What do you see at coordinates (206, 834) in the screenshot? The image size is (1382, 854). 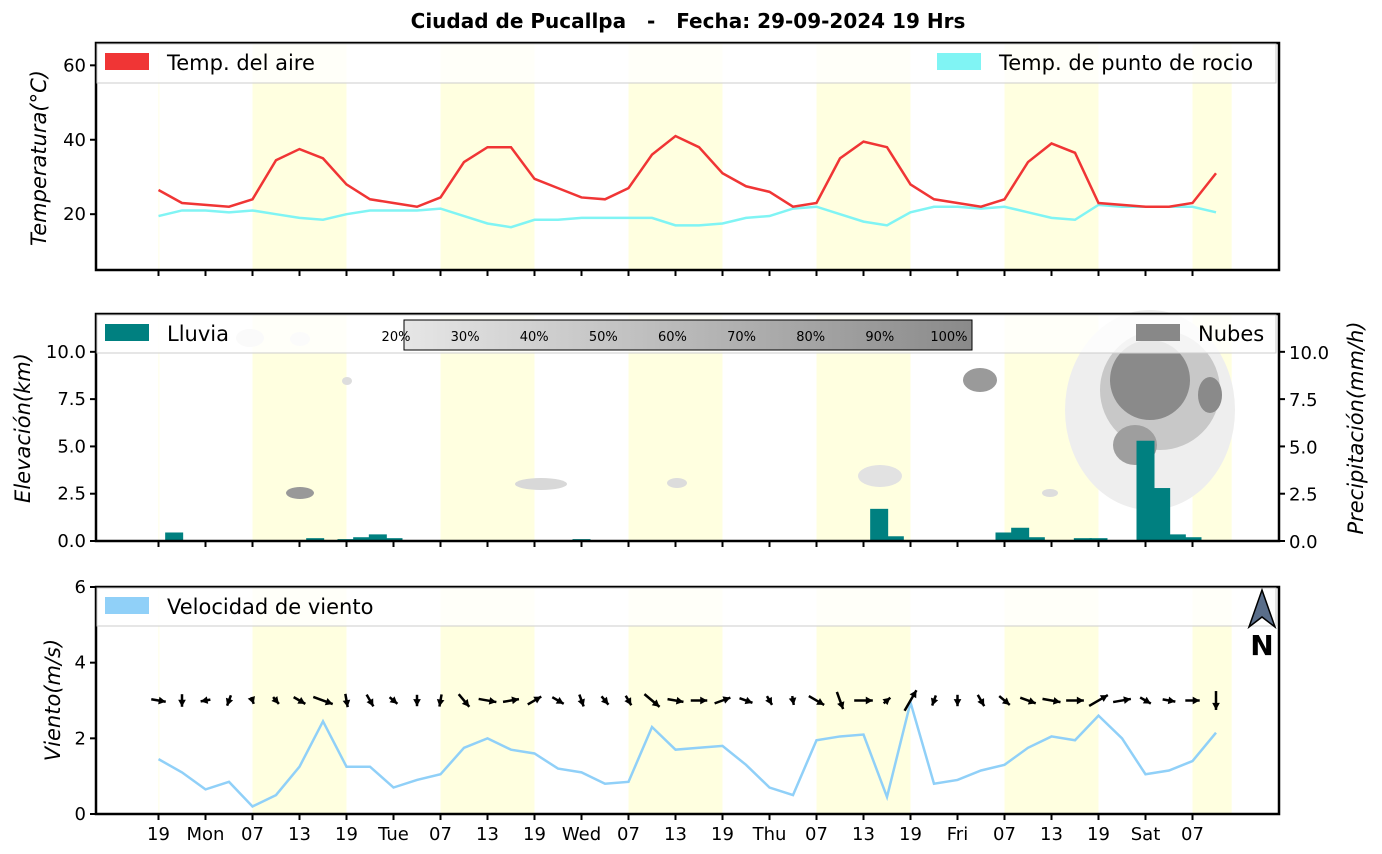 I see `x-tick-label: Mon` at bounding box center [206, 834].